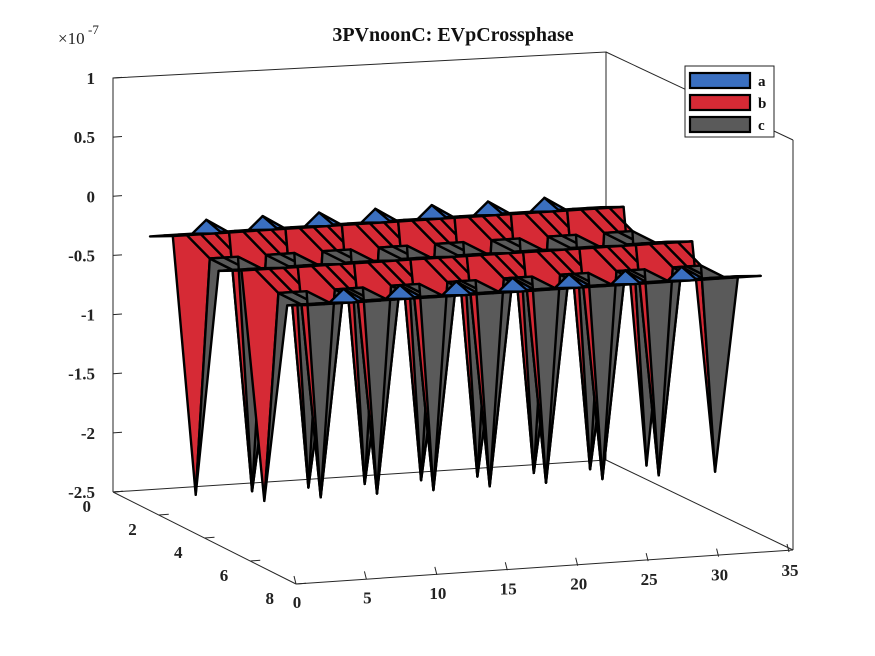  What do you see at coordinates (81, 492) in the screenshot?
I see `z-tick-label: -2.5` at bounding box center [81, 492].